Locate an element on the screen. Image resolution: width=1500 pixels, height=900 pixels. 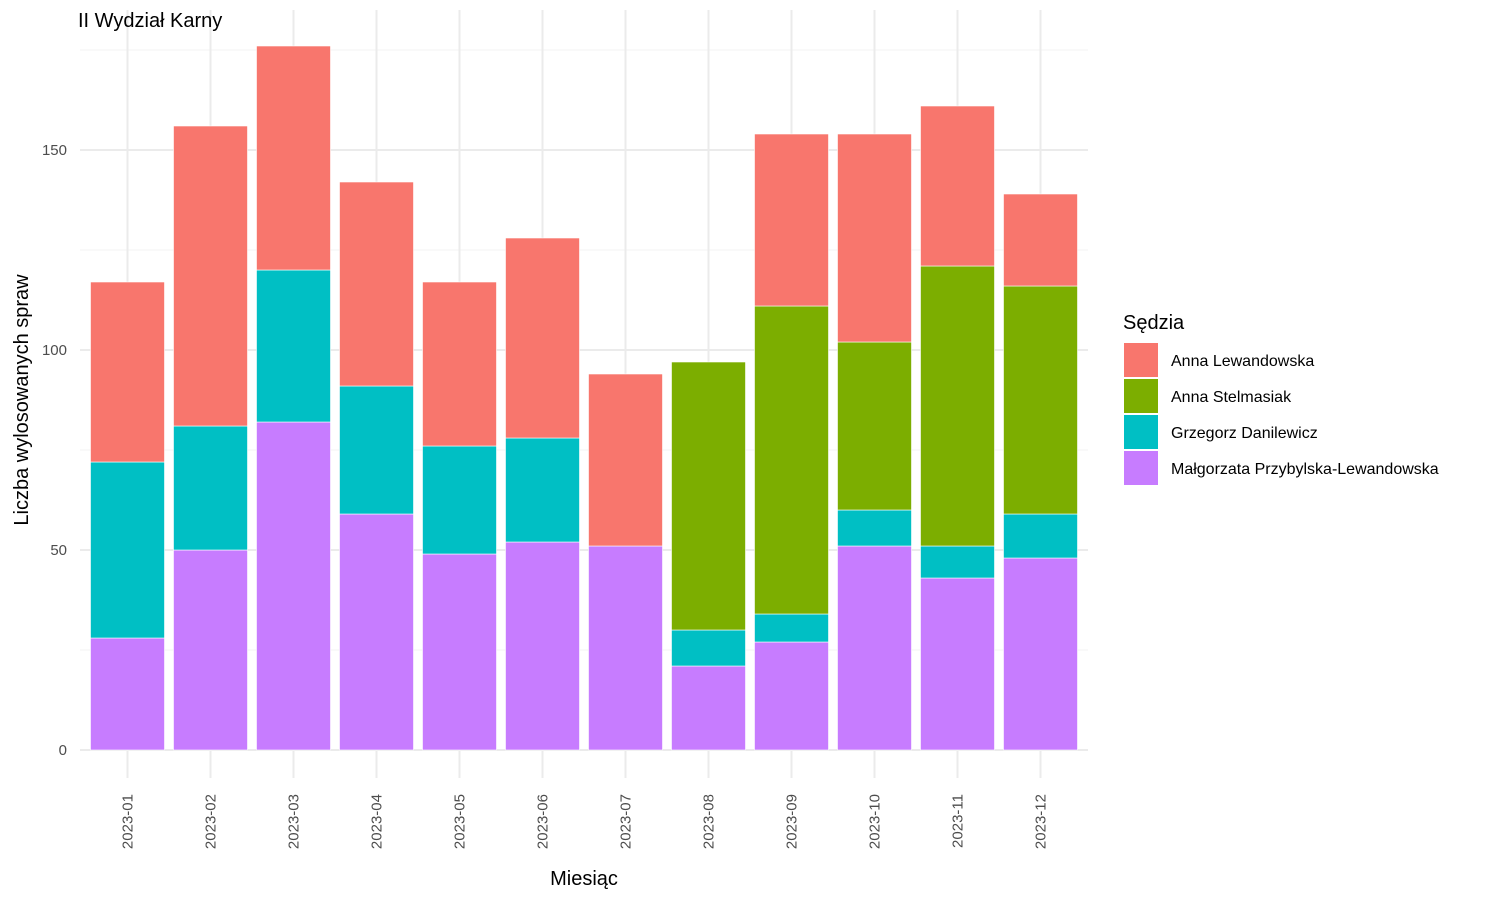
x-tick-label: 2023-10 is located at coordinates (875, 821).